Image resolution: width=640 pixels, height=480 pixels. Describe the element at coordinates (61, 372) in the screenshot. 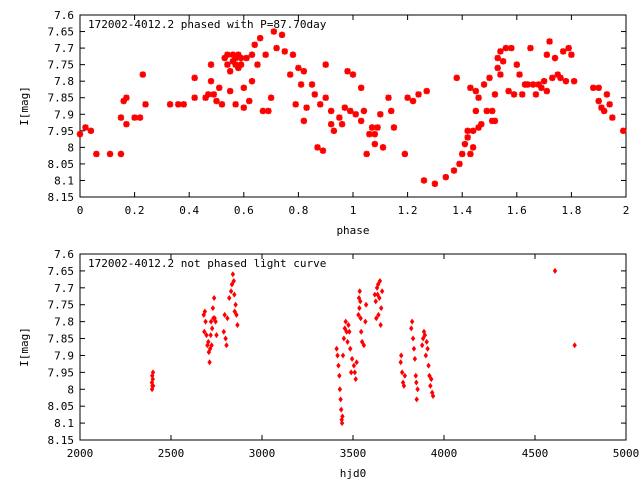

I see `y-tick-label: 7.95` at that location.